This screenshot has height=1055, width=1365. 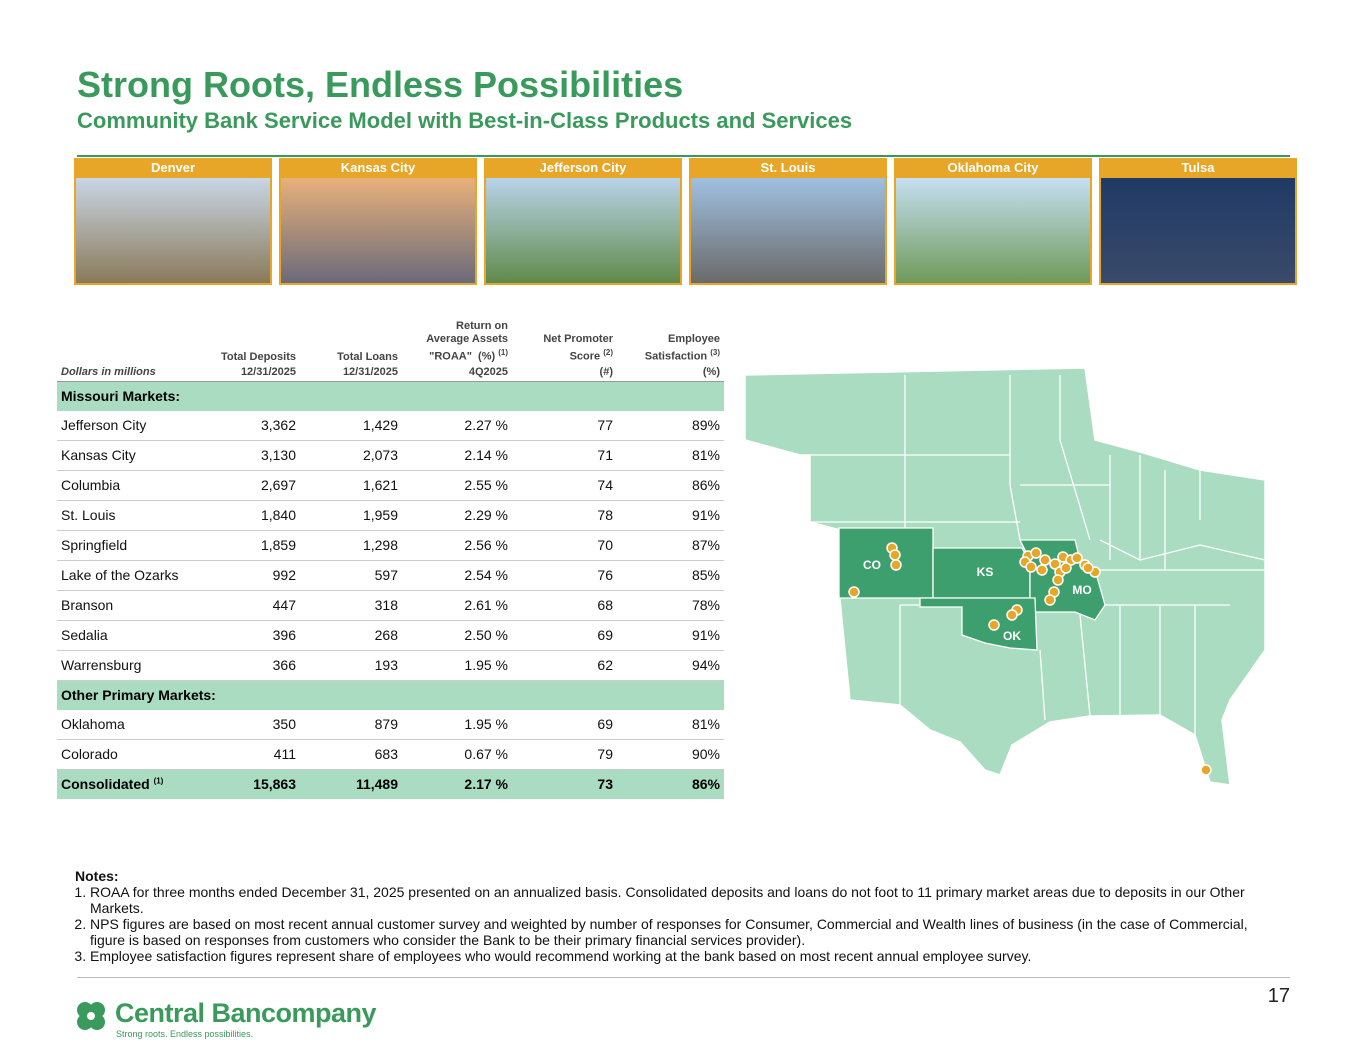 I want to click on city: Kansas City, so click(x=378, y=221).